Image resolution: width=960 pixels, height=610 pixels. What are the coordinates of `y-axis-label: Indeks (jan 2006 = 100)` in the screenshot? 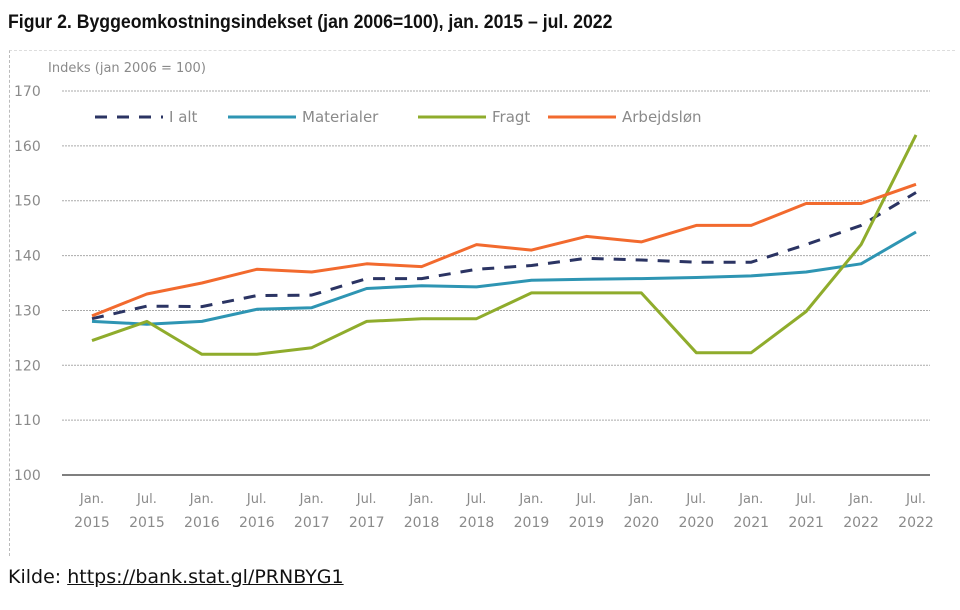 It's located at (127, 68).